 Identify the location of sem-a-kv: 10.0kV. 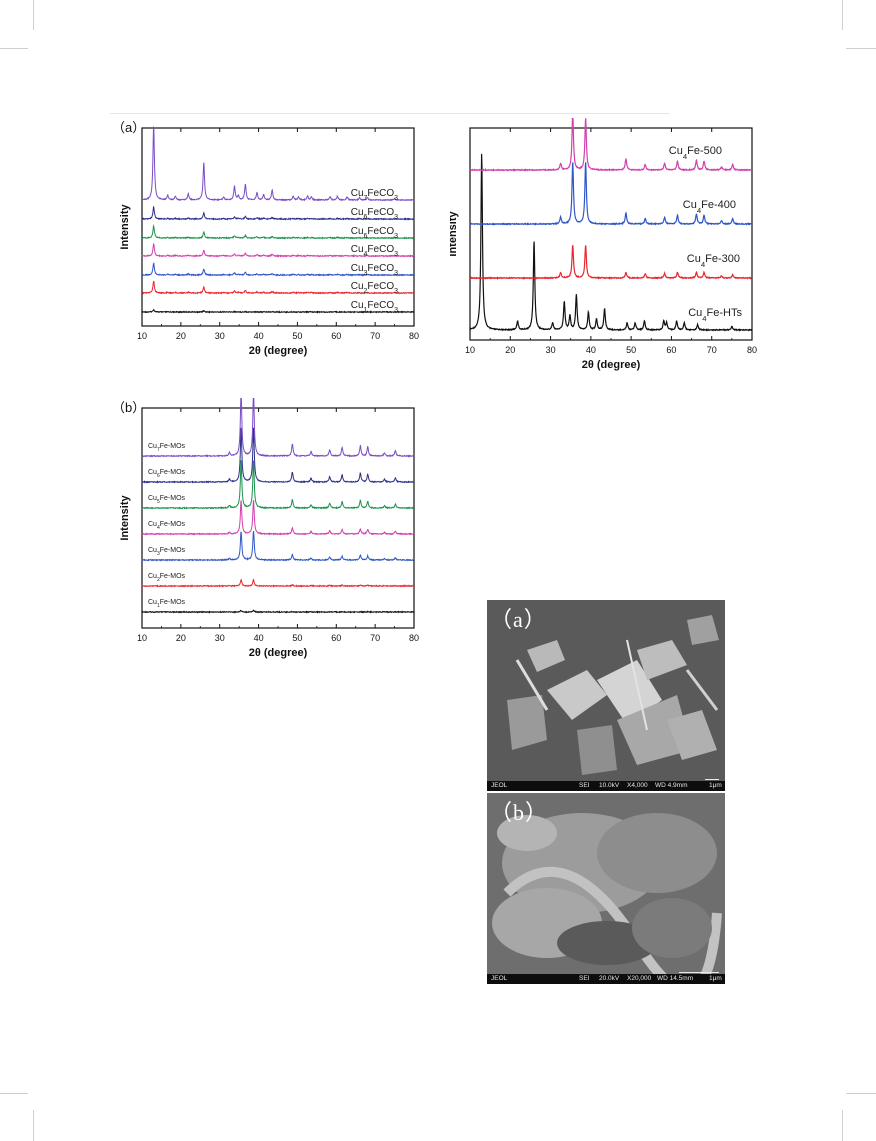
(609, 785).